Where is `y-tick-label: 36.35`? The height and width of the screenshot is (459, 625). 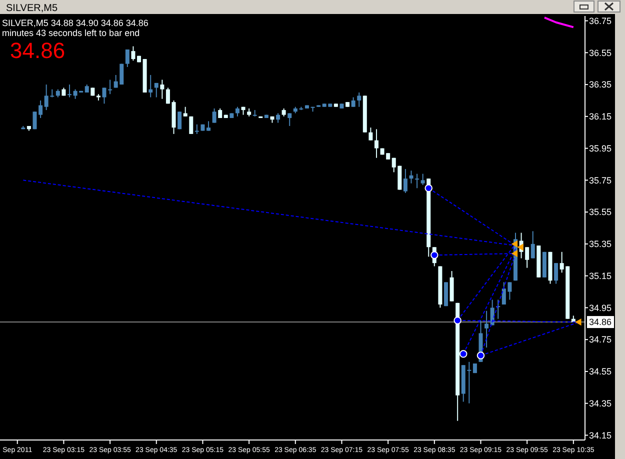
y-tick-label: 36.35 is located at coordinates (600, 85).